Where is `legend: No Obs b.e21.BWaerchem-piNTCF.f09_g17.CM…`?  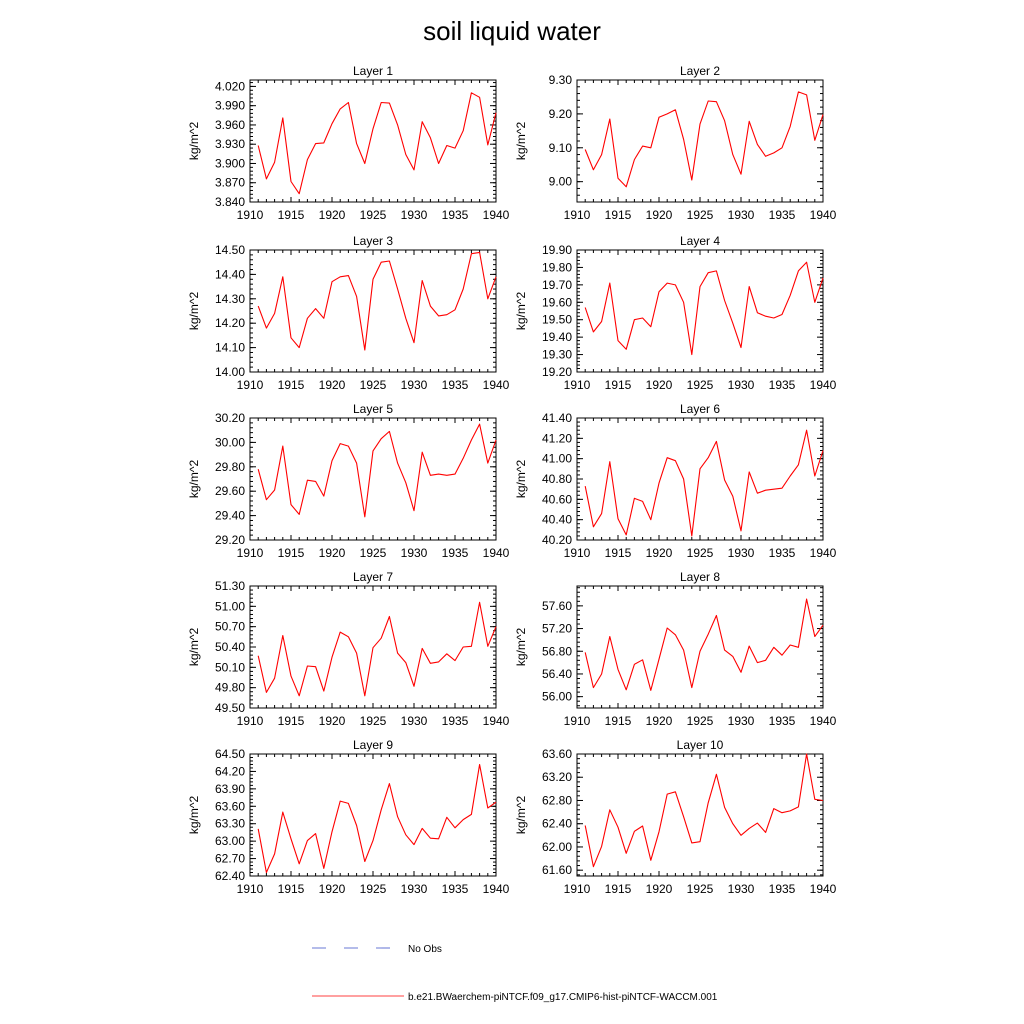 legend: No Obs b.e21.BWaerchem-piNTCF.f09_g17.CM… is located at coordinates (515, 973).